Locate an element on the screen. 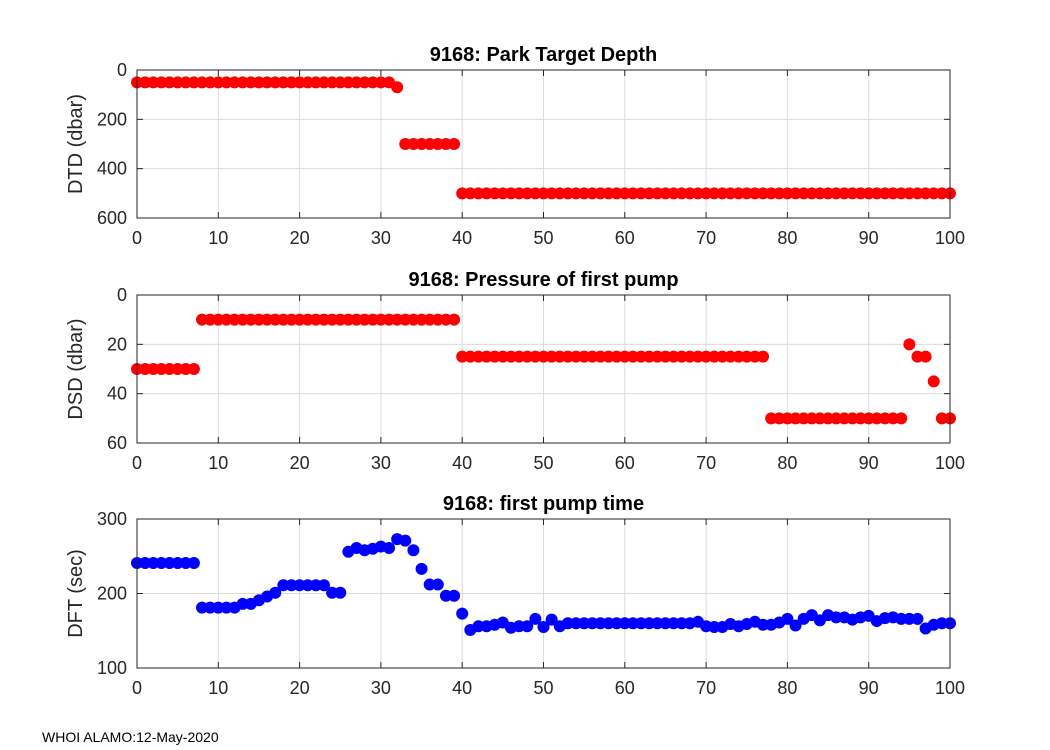 The height and width of the screenshot is (750, 1050). y-axis-label: DFT (sec) is located at coordinates (76, 593).